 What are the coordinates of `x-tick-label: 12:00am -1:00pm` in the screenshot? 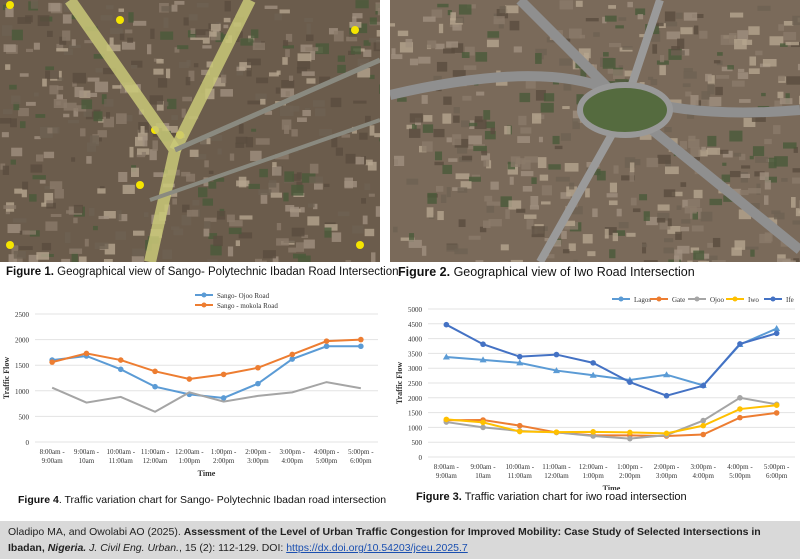 It's located at (189, 456).